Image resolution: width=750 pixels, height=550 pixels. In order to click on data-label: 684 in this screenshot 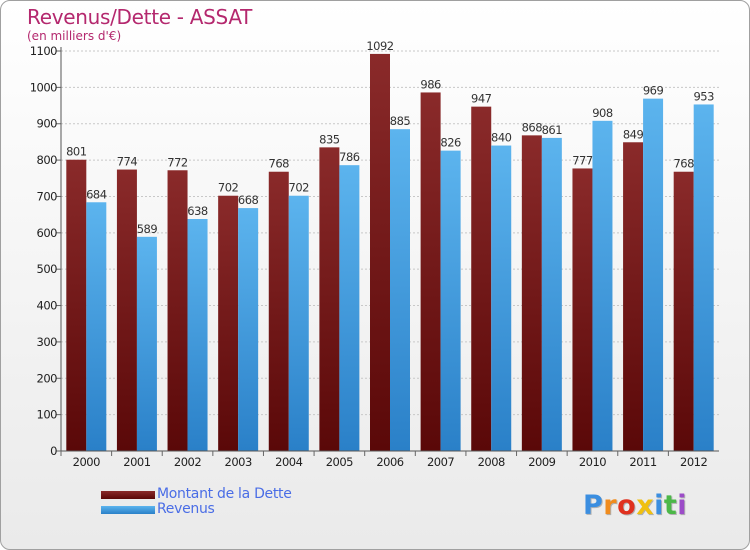, I will do `click(96, 194)`.